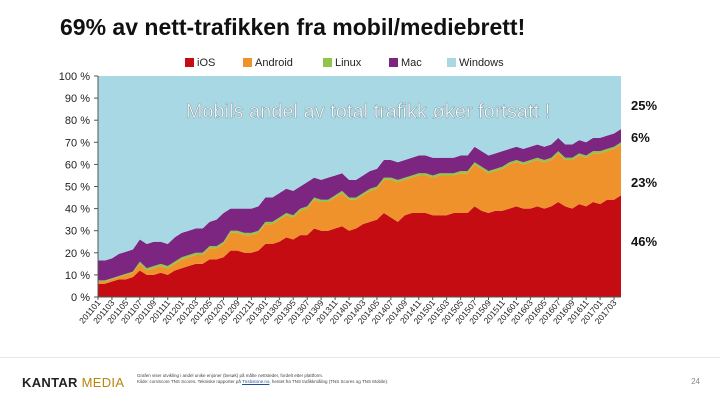 This screenshot has height=405, width=720. I want to click on legend-label-android: Android, so click(274, 63).